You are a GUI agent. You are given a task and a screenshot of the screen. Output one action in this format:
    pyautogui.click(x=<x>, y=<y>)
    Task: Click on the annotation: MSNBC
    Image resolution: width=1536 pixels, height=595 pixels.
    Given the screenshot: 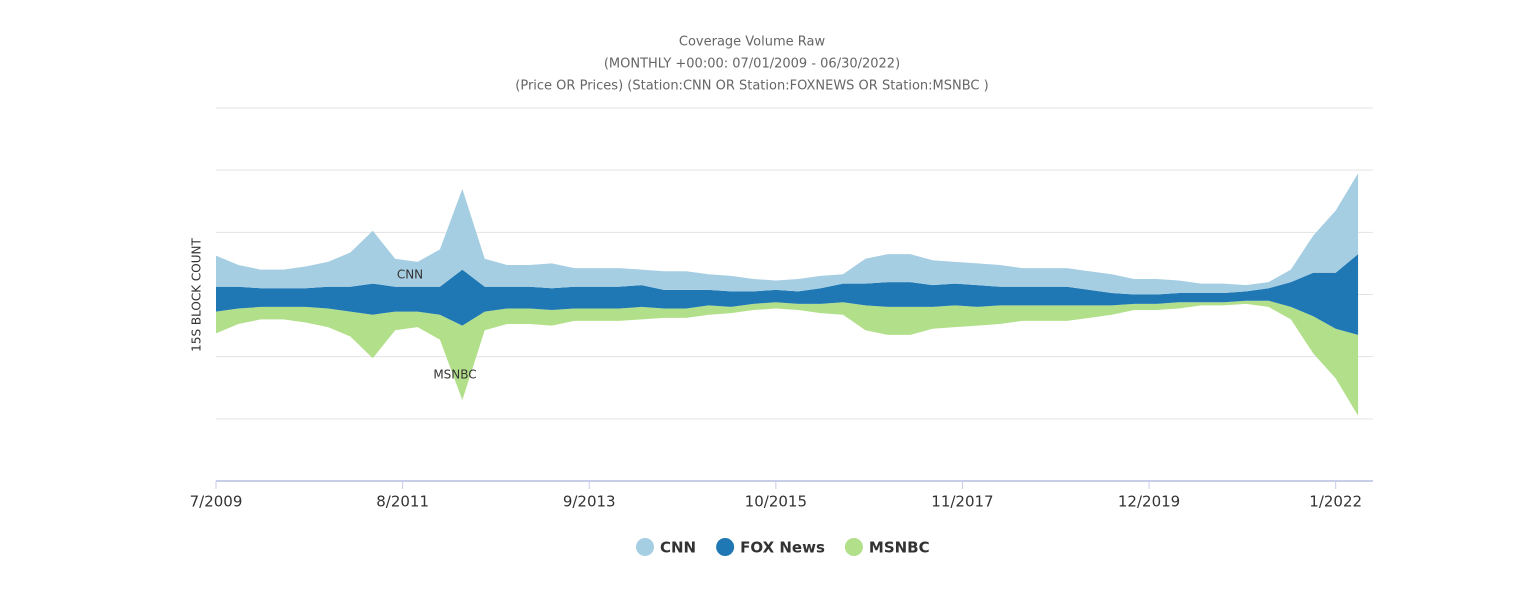 What is the action you would take?
    pyautogui.click(x=454, y=375)
    